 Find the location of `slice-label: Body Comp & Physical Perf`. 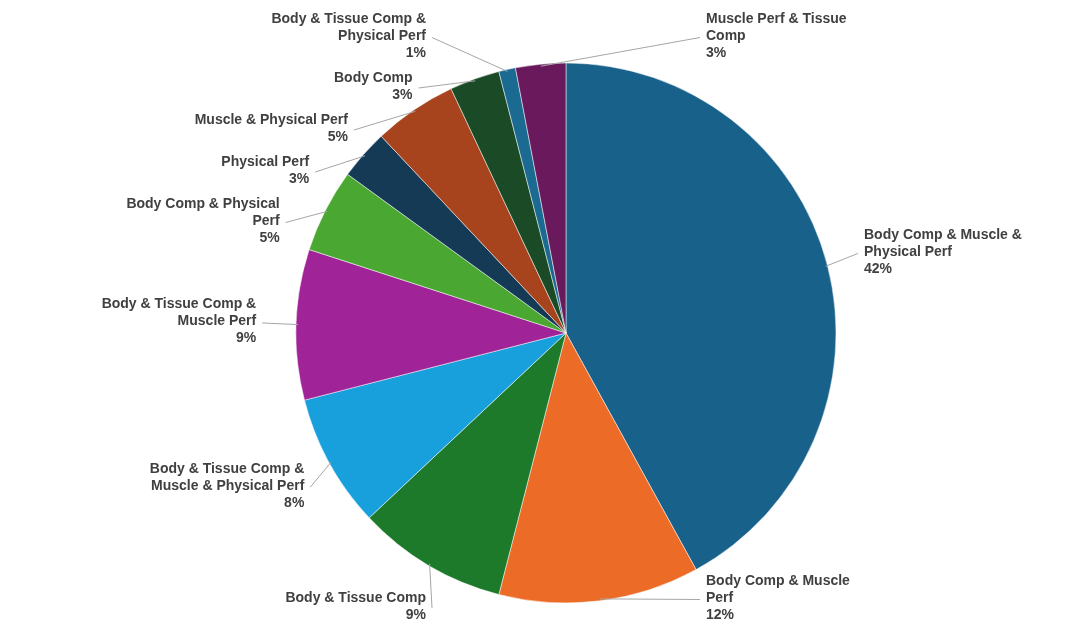

slice-label: Body Comp & Physical Perf is located at coordinates (203, 211).